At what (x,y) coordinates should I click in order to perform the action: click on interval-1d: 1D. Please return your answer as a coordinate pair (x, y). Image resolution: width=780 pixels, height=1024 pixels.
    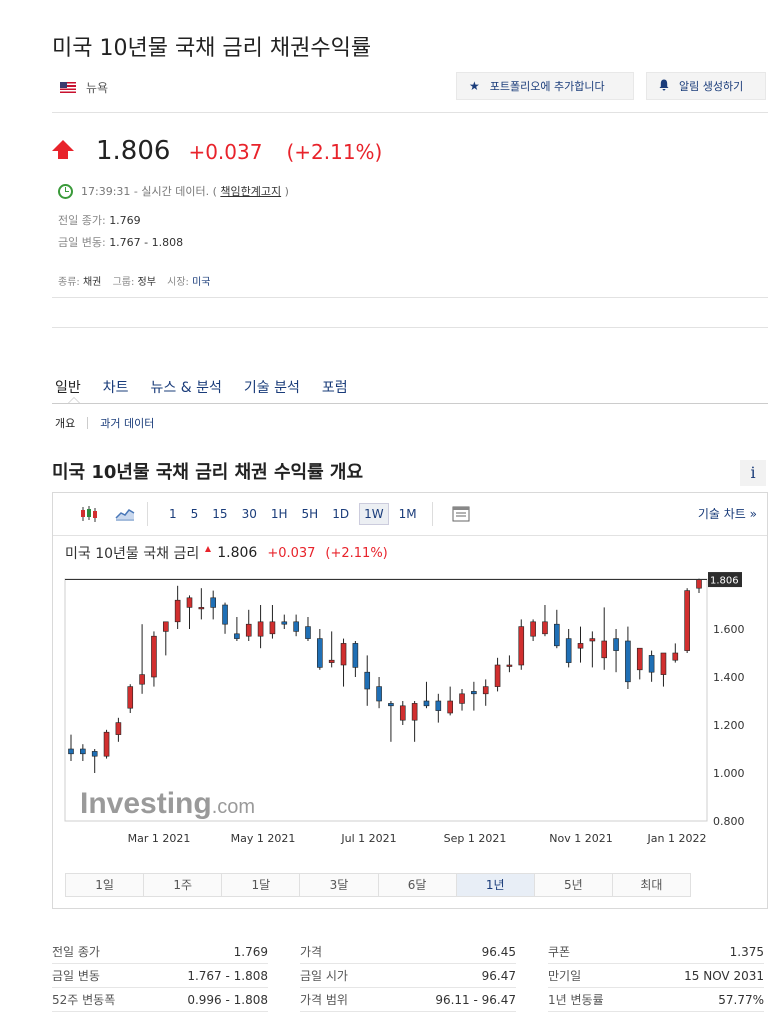
    Looking at the image, I should click on (341, 514).